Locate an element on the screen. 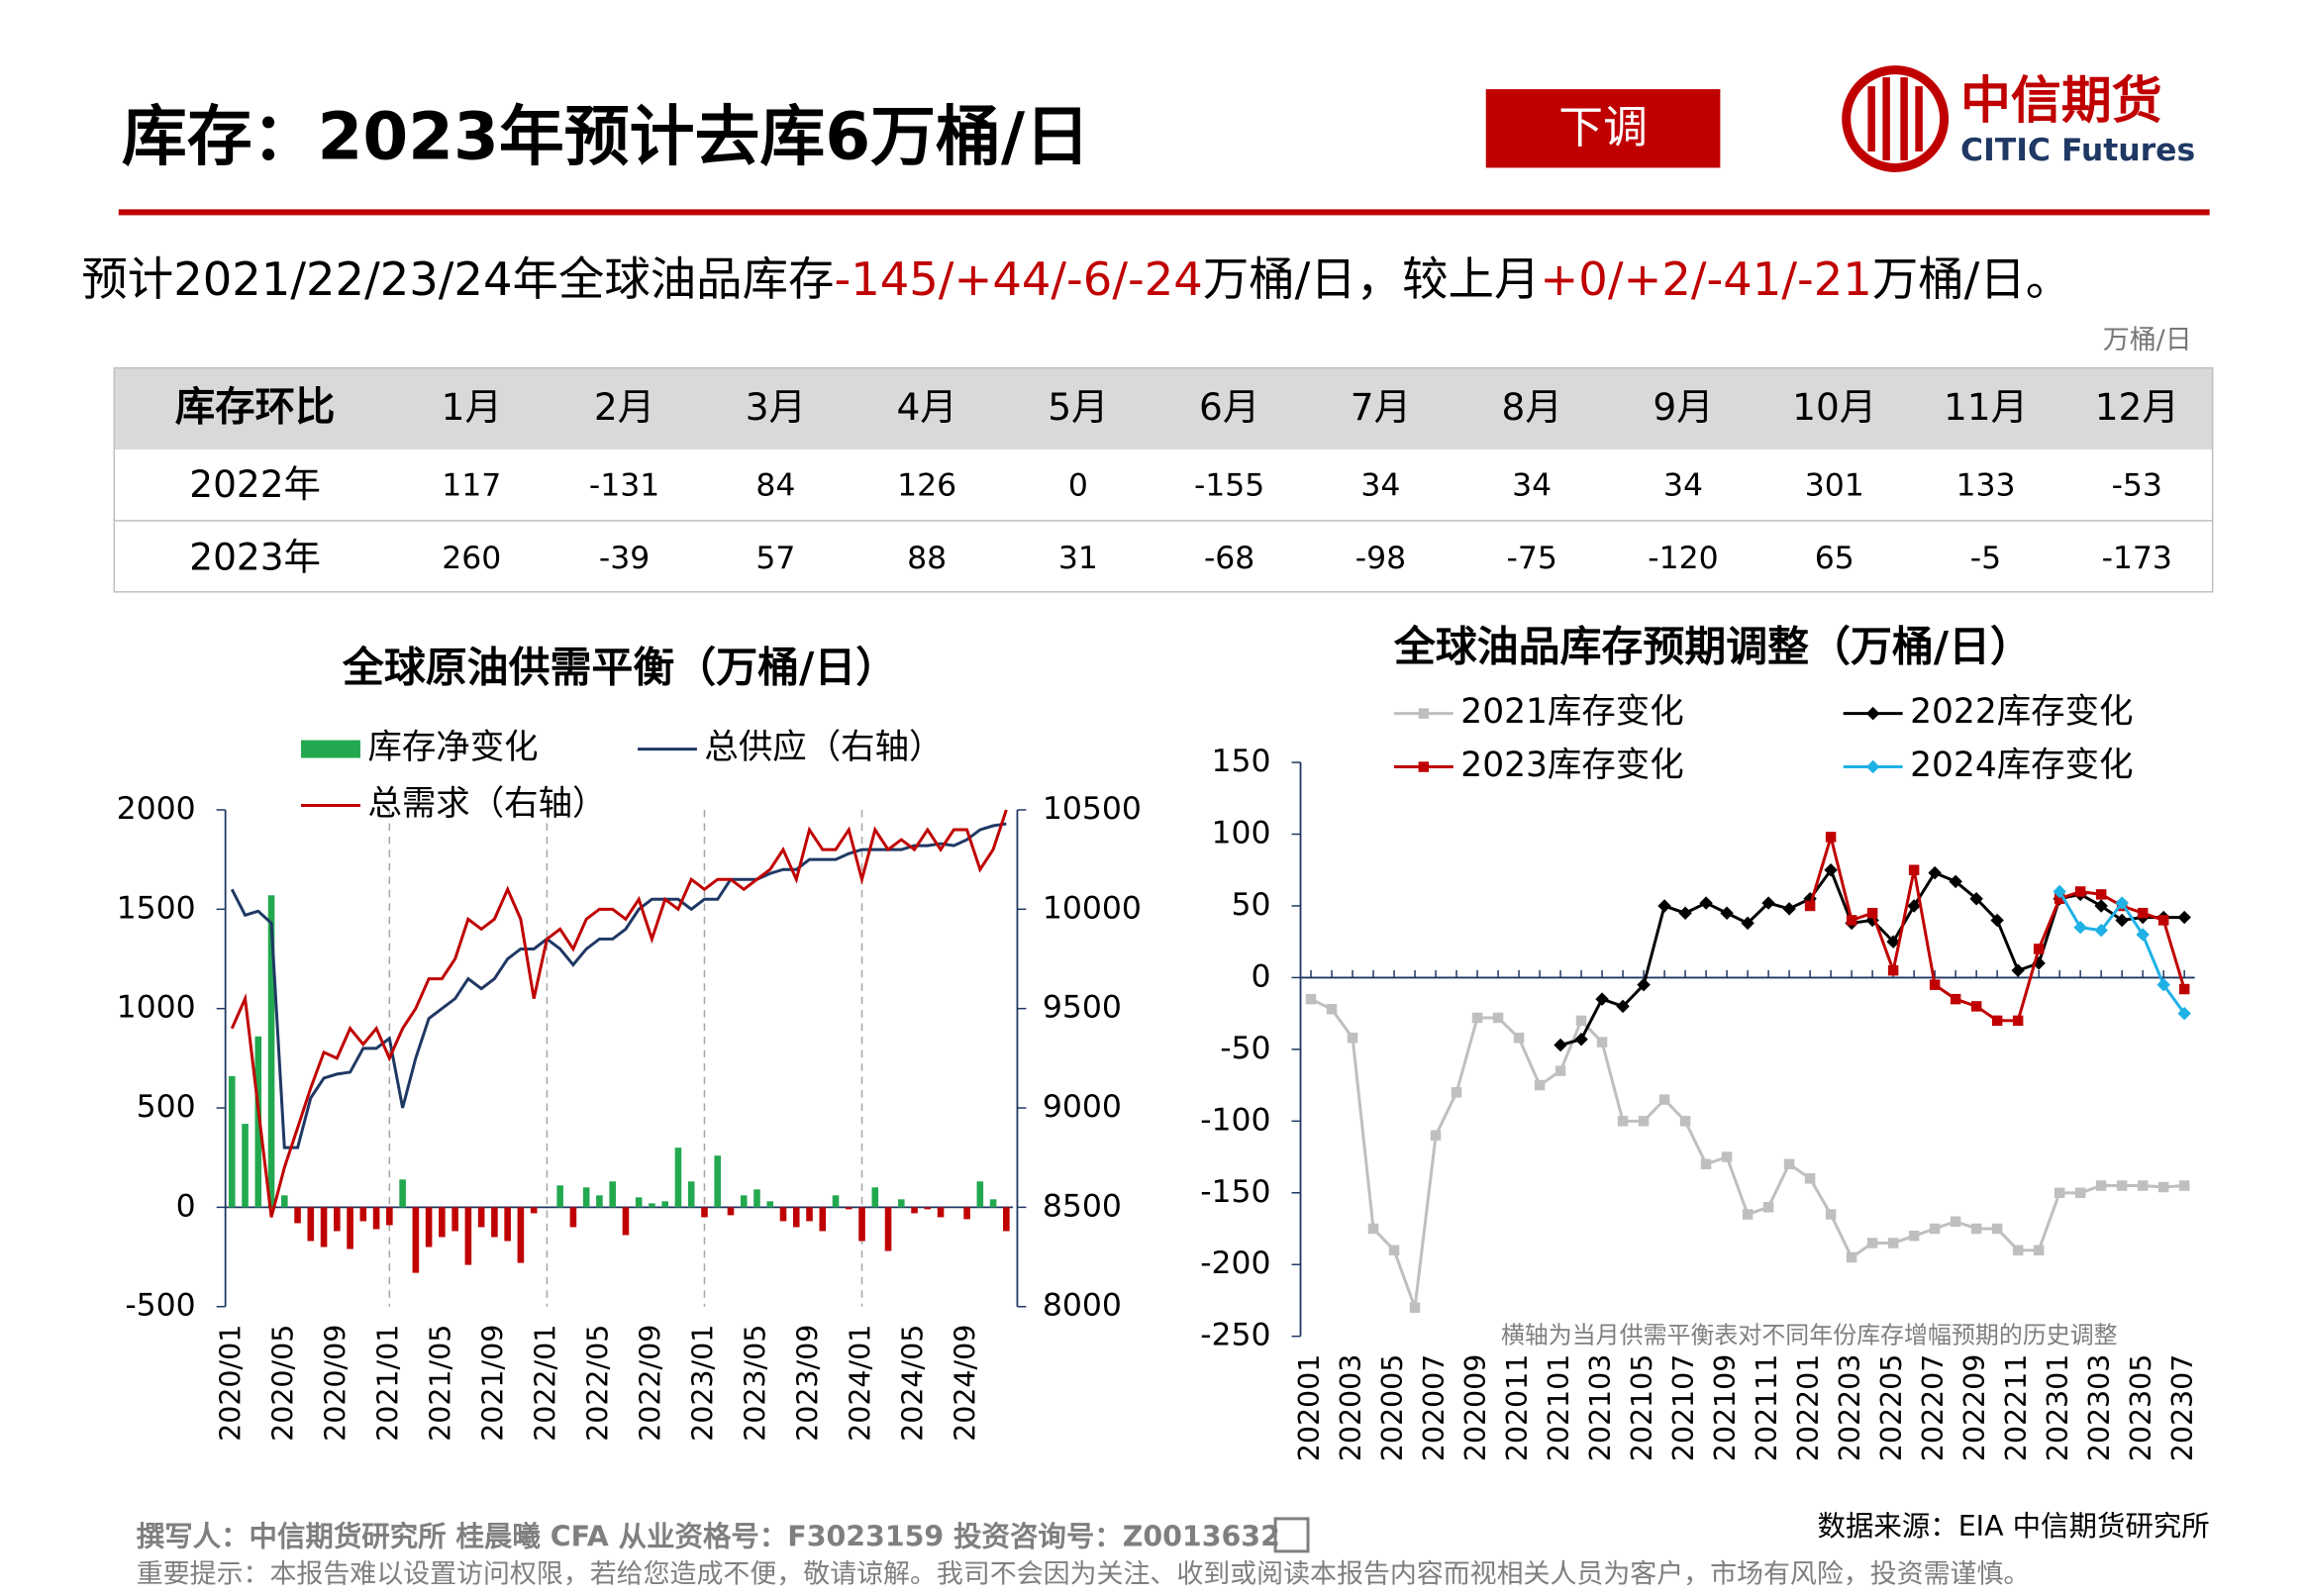 This screenshot has height=1596, width=2306. table-cell: 301 is located at coordinates (1834, 485).